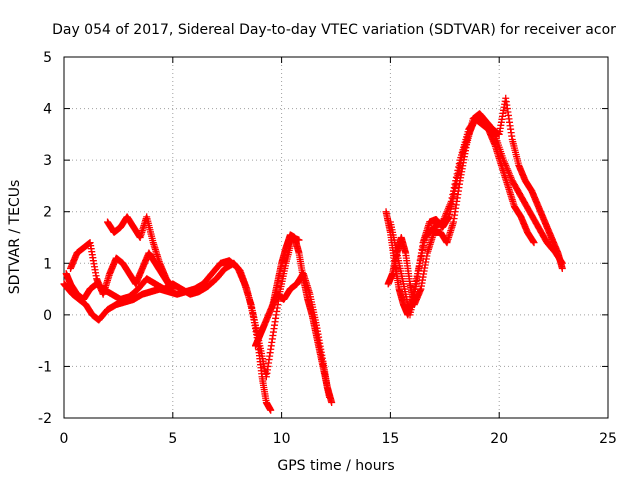 Image resolution: width=640 pixels, height=480 pixels. I want to click on y-tick-label: 5, so click(47, 58).